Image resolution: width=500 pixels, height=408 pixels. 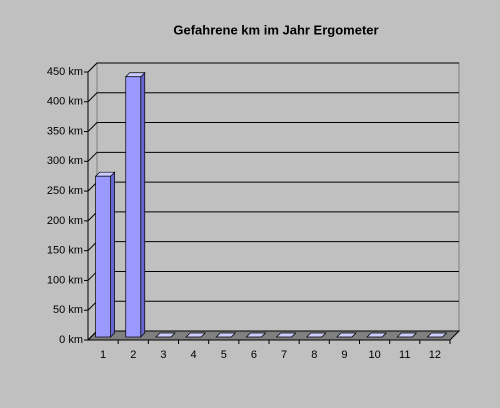 What do you see at coordinates (284, 355) in the screenshot?
I see `x-tick-label: 7` at bounding box center [284, 355].